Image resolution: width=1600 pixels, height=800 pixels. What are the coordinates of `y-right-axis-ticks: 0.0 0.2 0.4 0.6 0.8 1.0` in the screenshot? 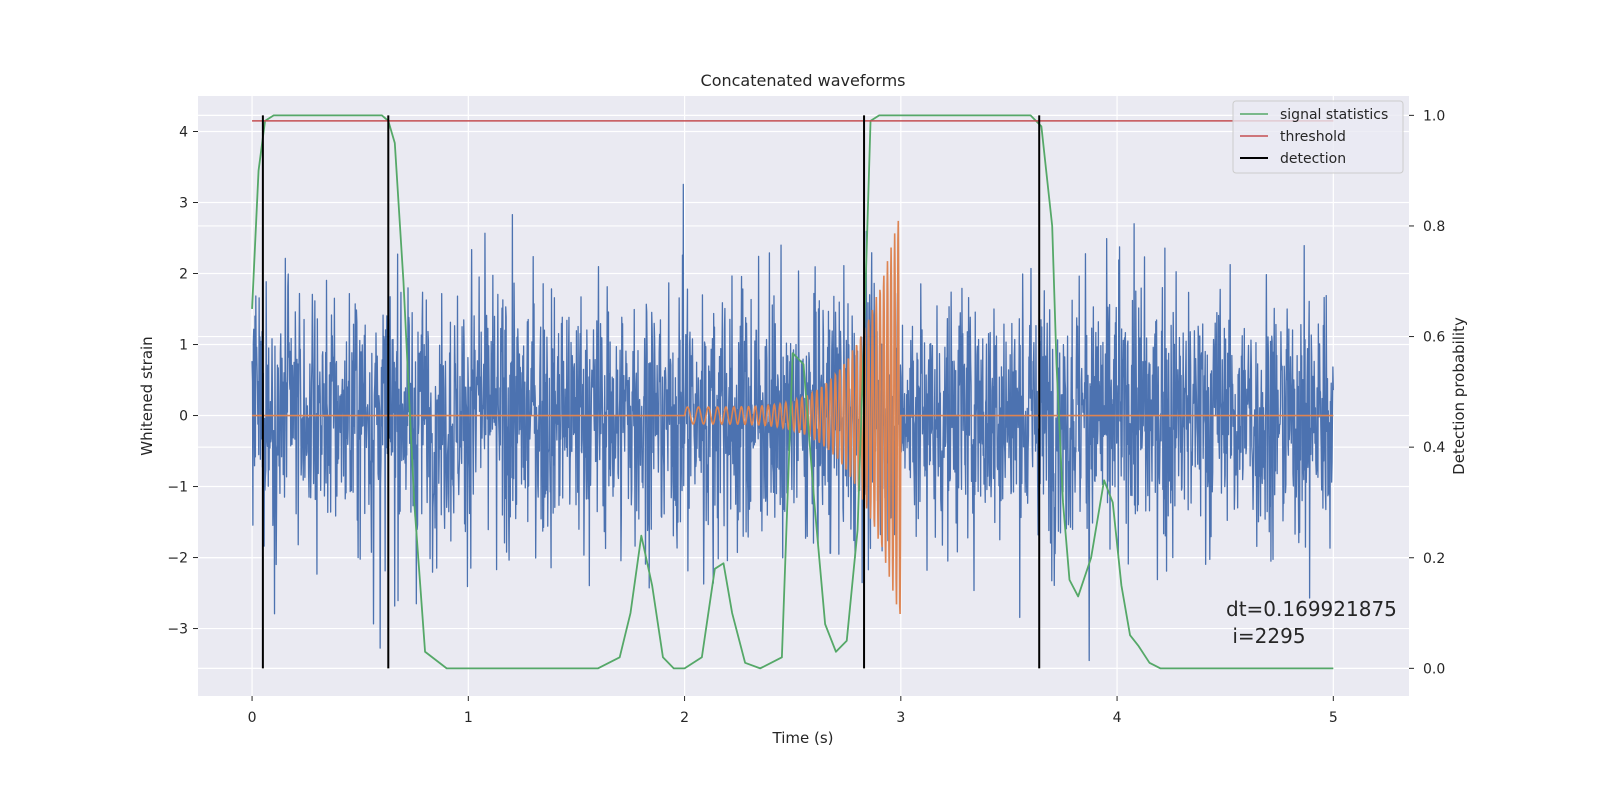 It's located at (1427, 392).